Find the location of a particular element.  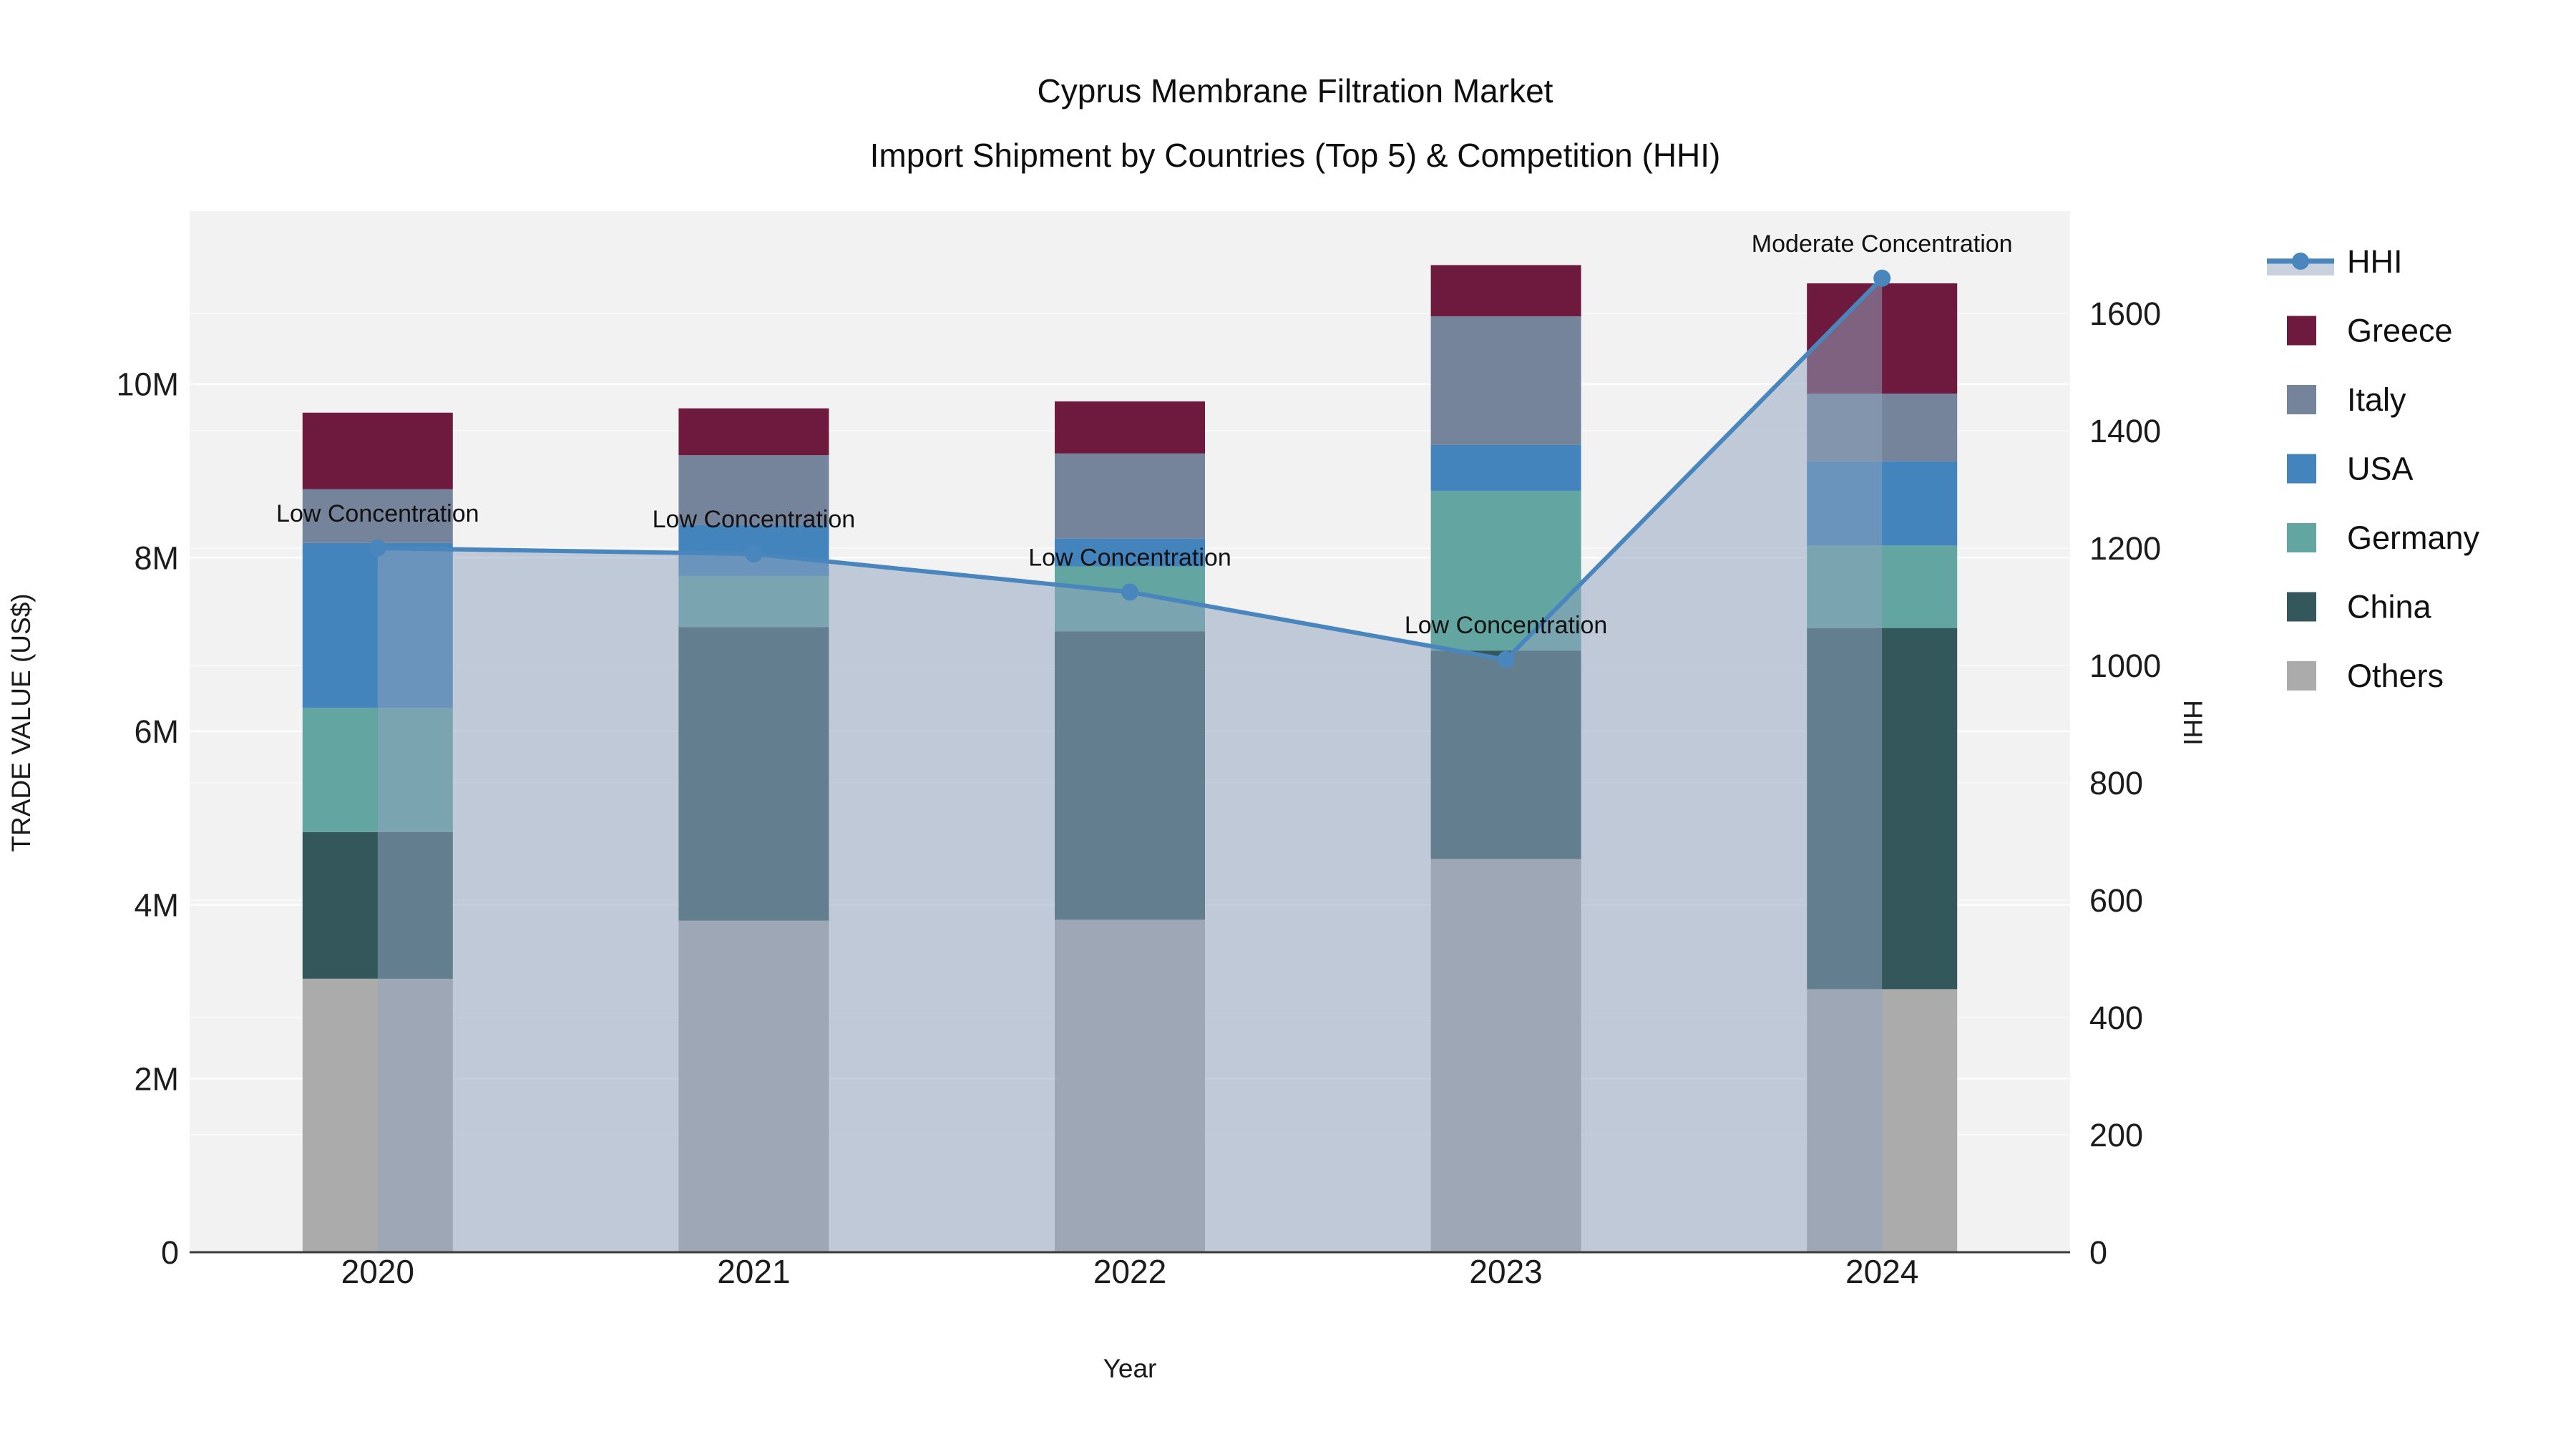

right-axis-tick: 1400 is located at coordinates (2125, 431).